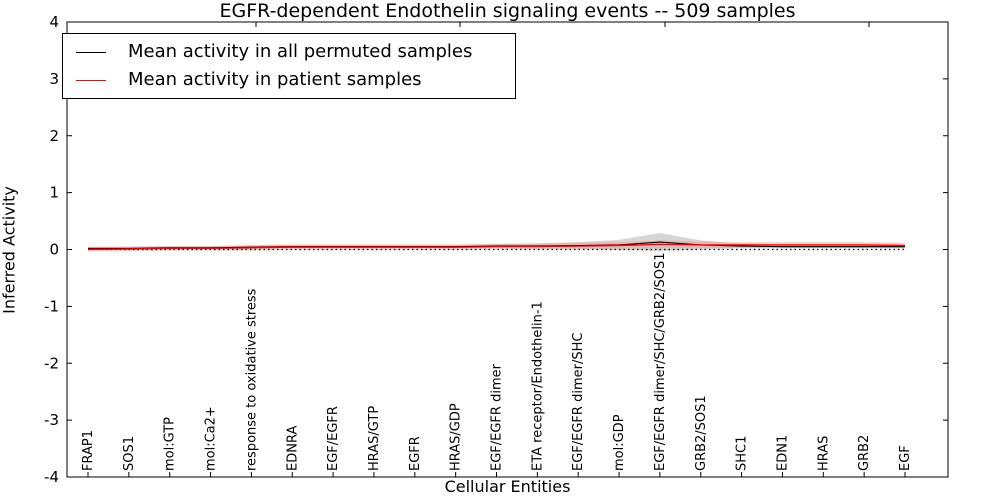 The height and width of the screenshot is (500, 1000). Describe the element at coordinates (54, 193) in the screenshot. I see `y-tick-label: 1` at that location.